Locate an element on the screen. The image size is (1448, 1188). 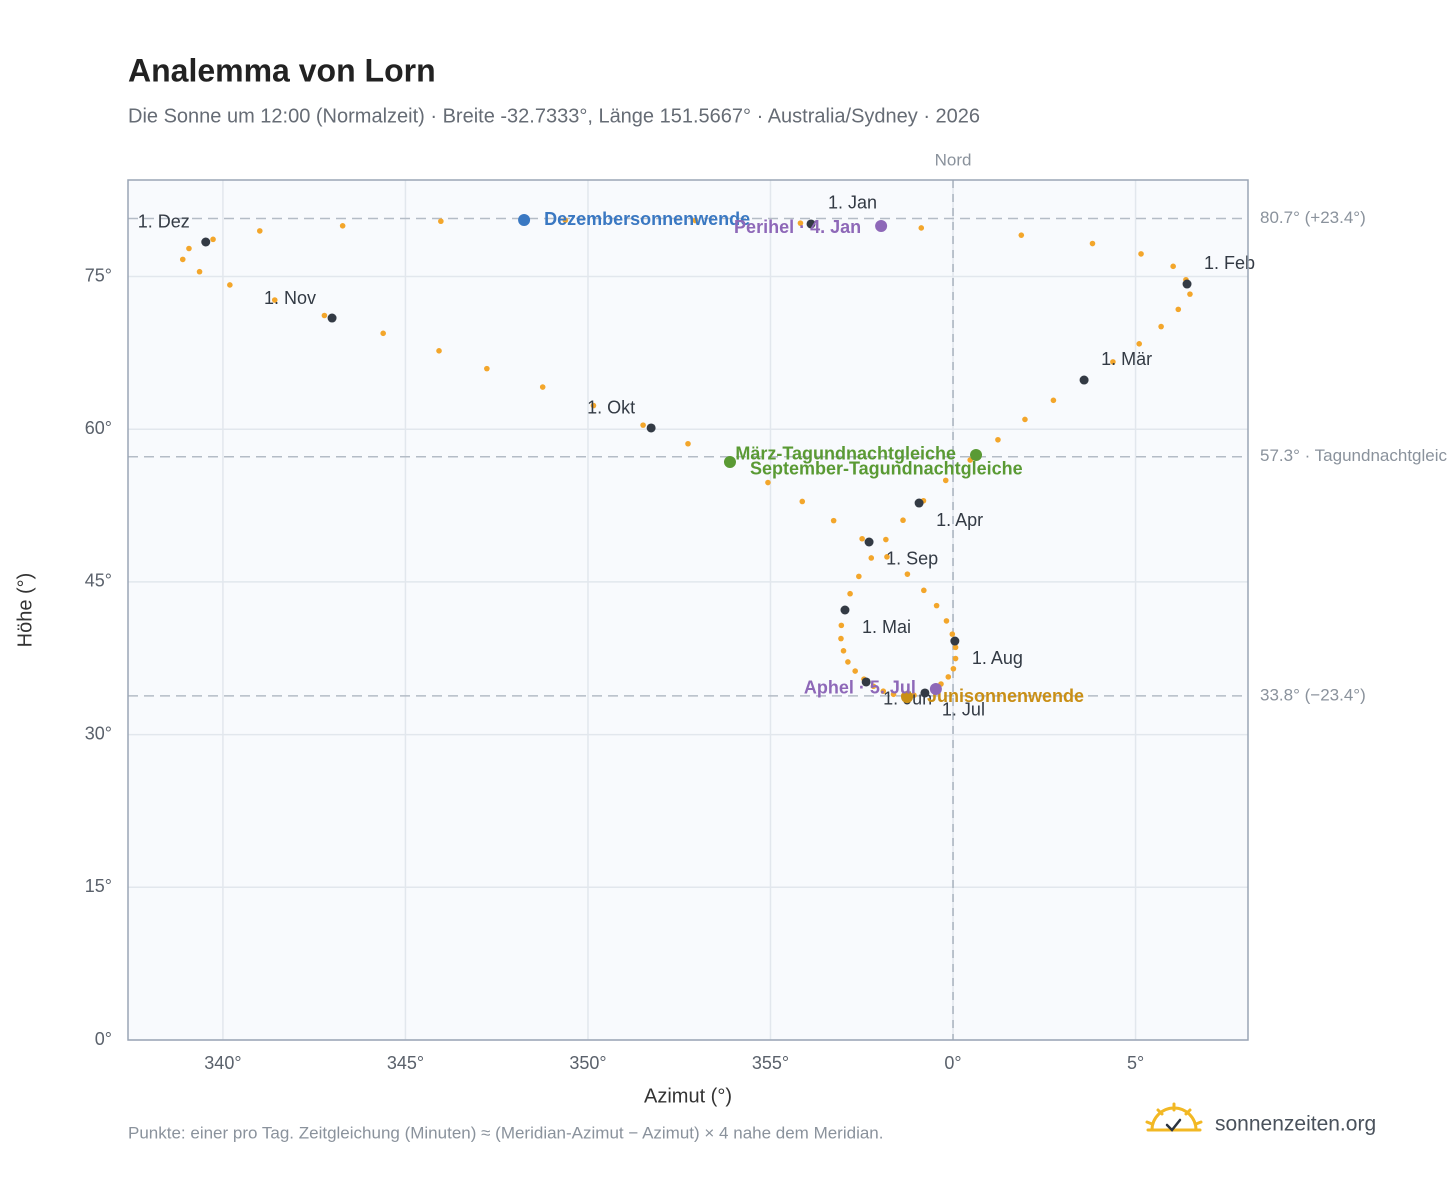
x-tick-label: 340° is located at coordinates (222, 1063).